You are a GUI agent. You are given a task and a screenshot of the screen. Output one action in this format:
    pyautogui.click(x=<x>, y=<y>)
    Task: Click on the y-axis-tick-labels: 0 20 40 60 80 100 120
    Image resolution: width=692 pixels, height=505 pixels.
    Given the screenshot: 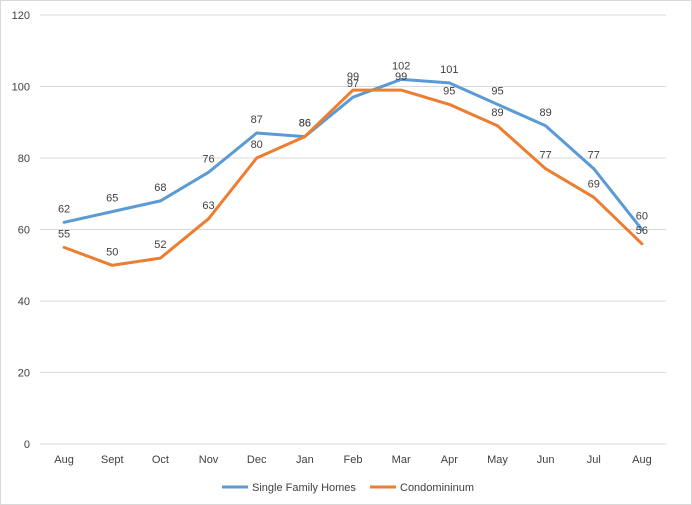 What is the action you would take?
    pyautogui.click(x=21, y=230)
    